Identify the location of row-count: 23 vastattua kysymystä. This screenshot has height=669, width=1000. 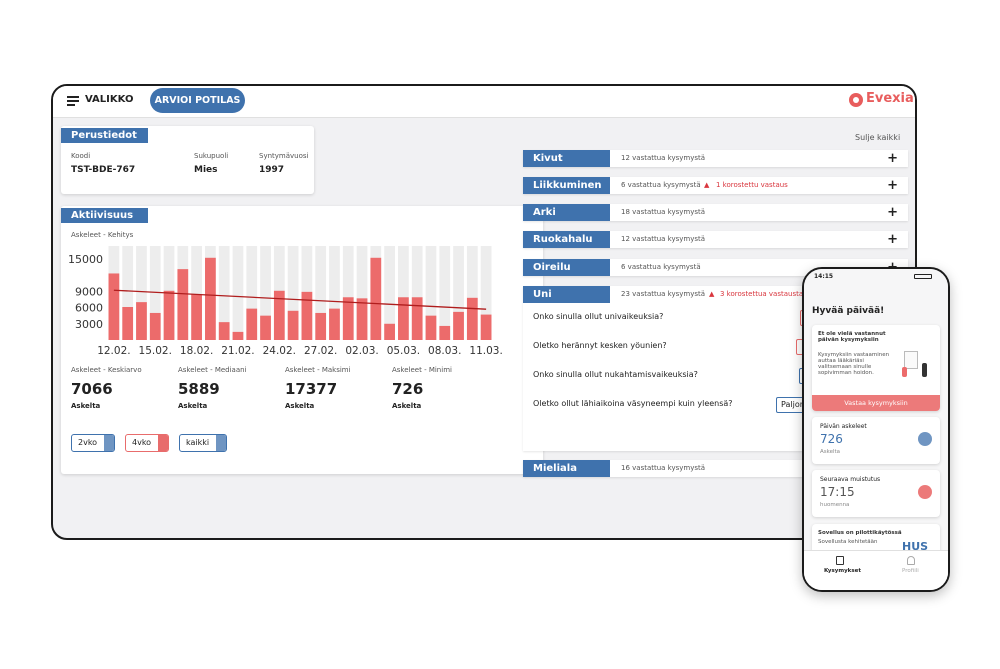
(663, 294).